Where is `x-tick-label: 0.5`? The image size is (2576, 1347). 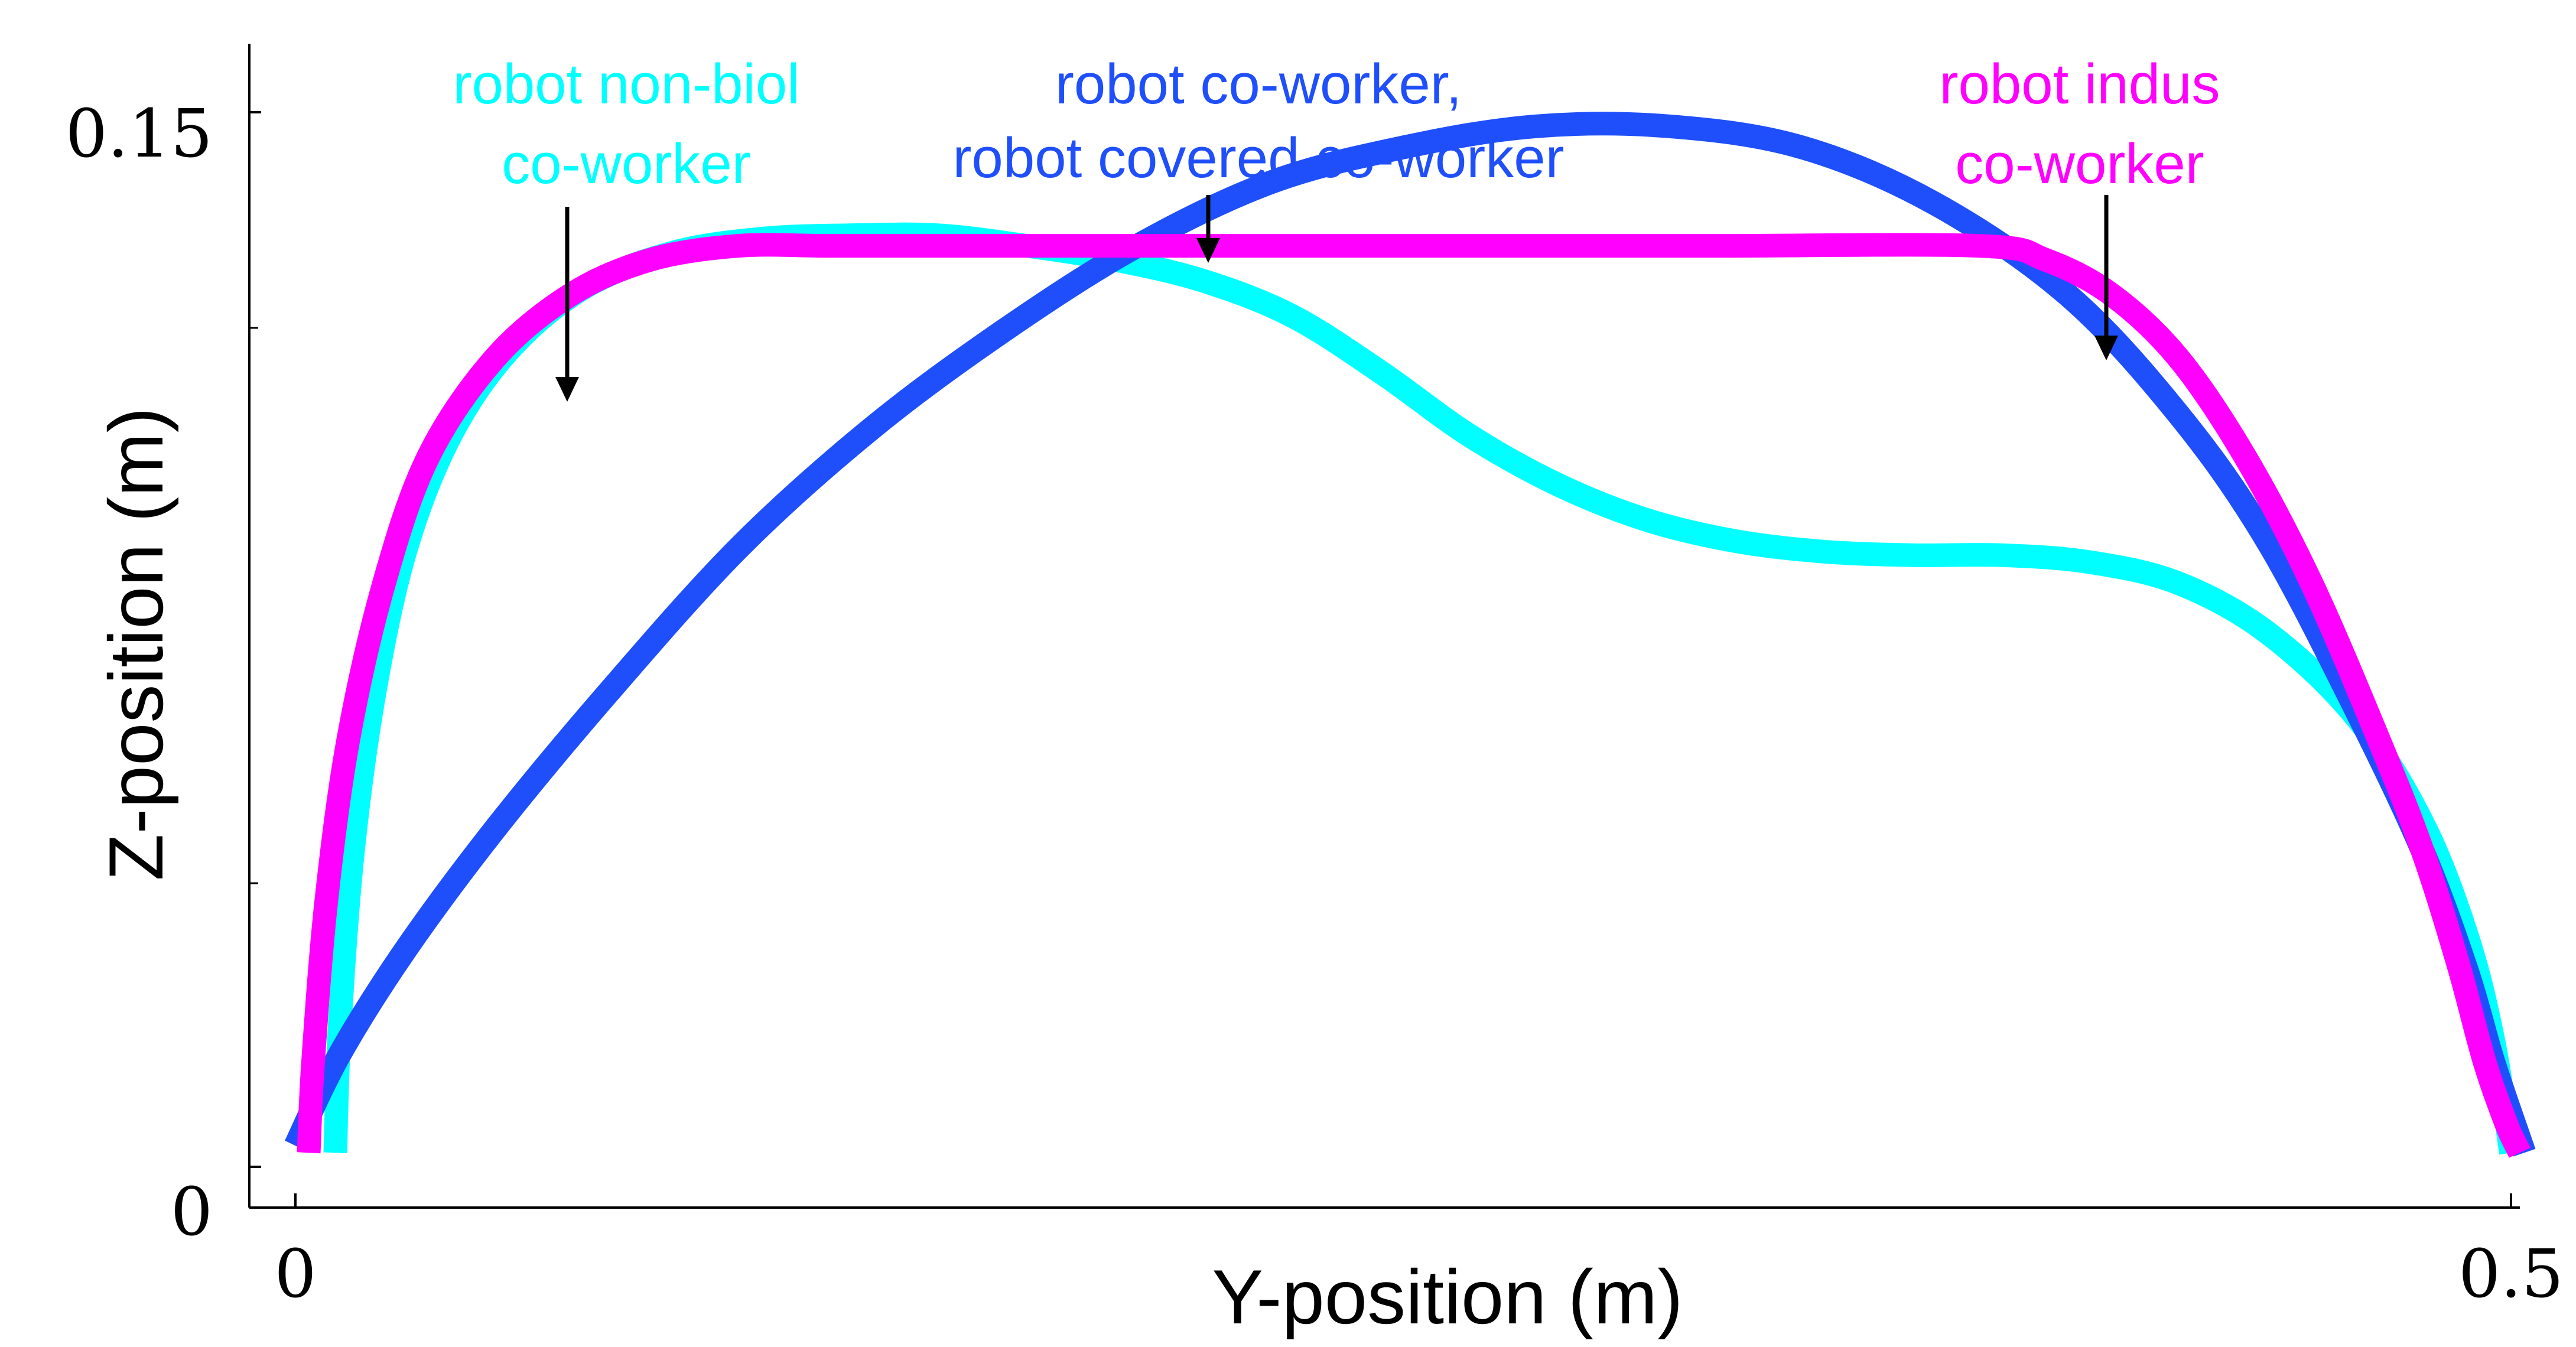
x-tick-label: 0.5 is located at coordinates (2511, 1274).